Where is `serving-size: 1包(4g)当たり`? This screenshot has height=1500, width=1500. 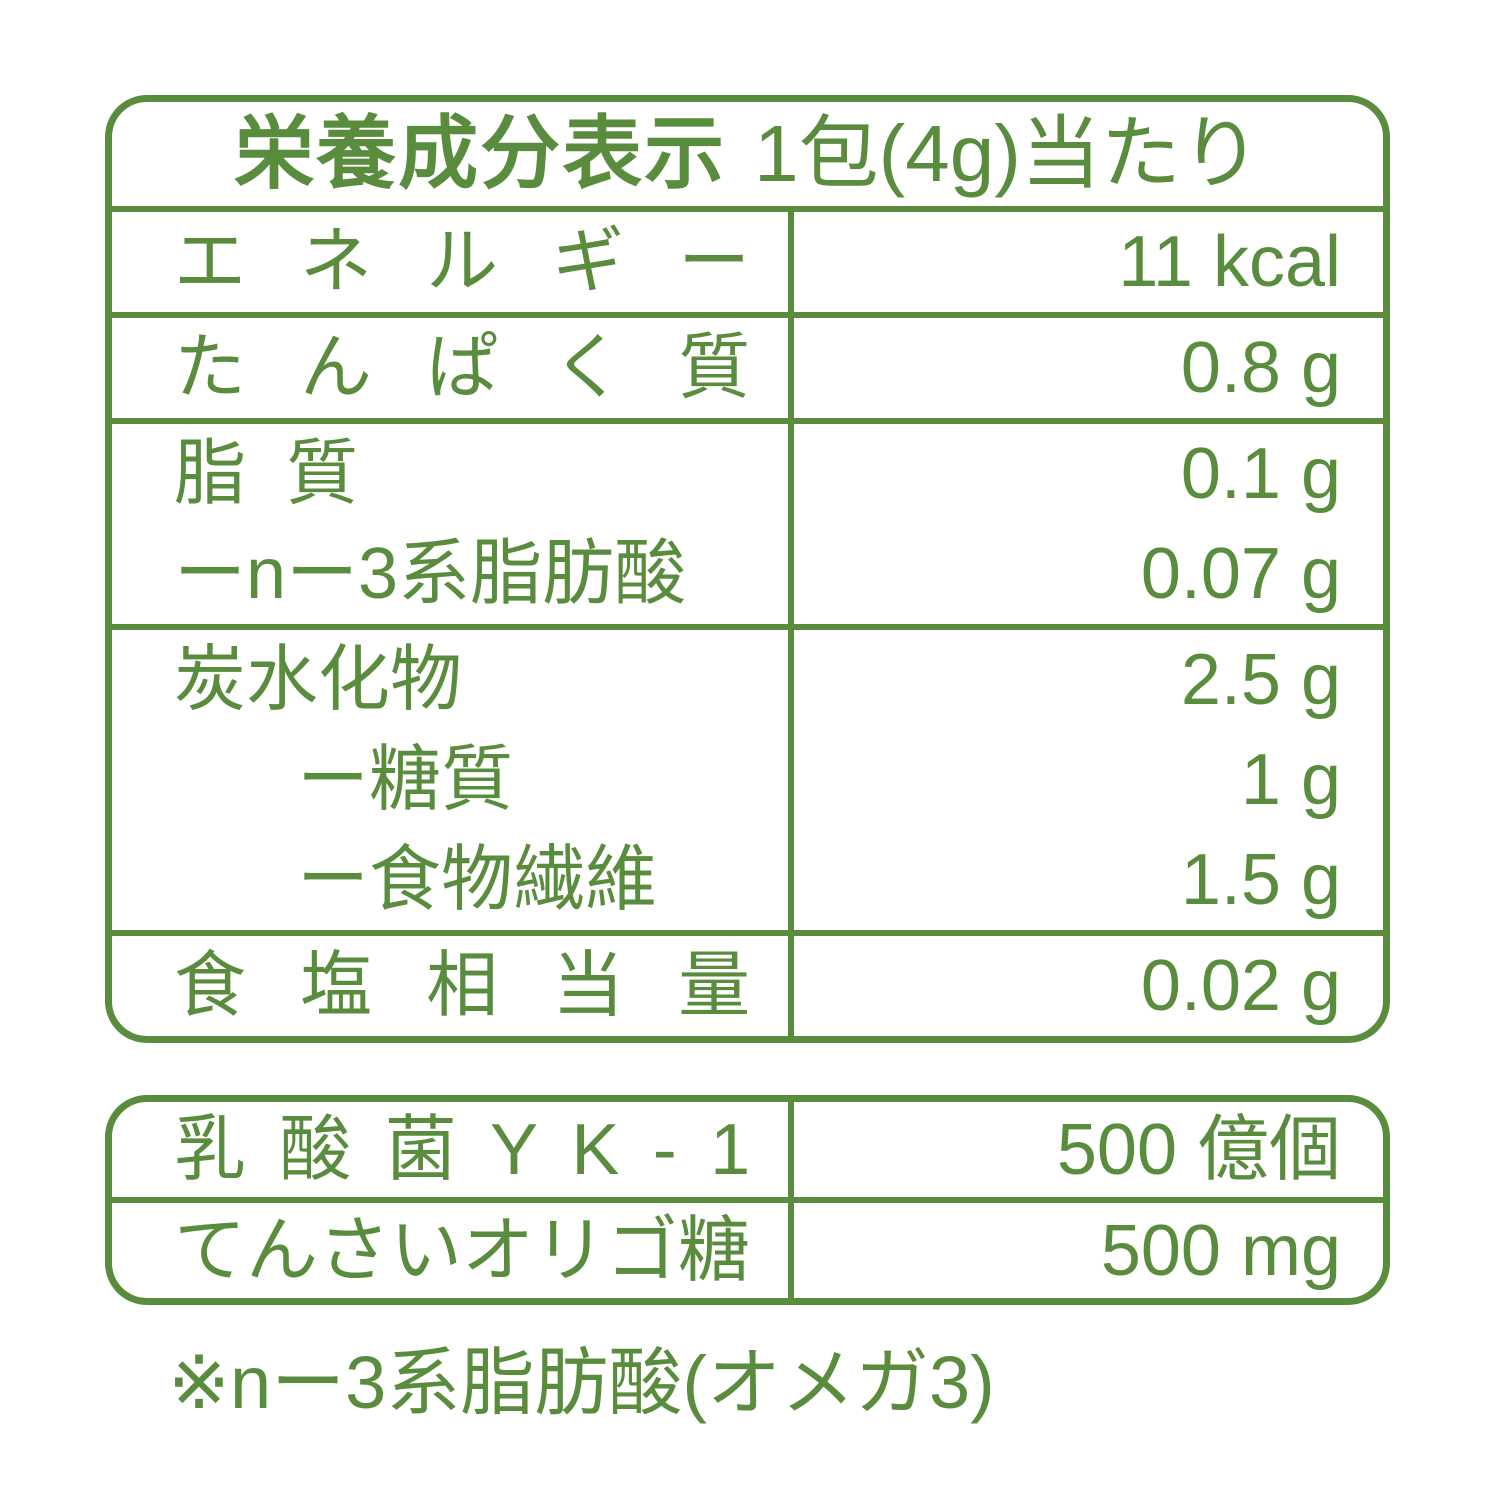
serving-size: 1包(4g)当たり is located at coordinates (1007, 153).